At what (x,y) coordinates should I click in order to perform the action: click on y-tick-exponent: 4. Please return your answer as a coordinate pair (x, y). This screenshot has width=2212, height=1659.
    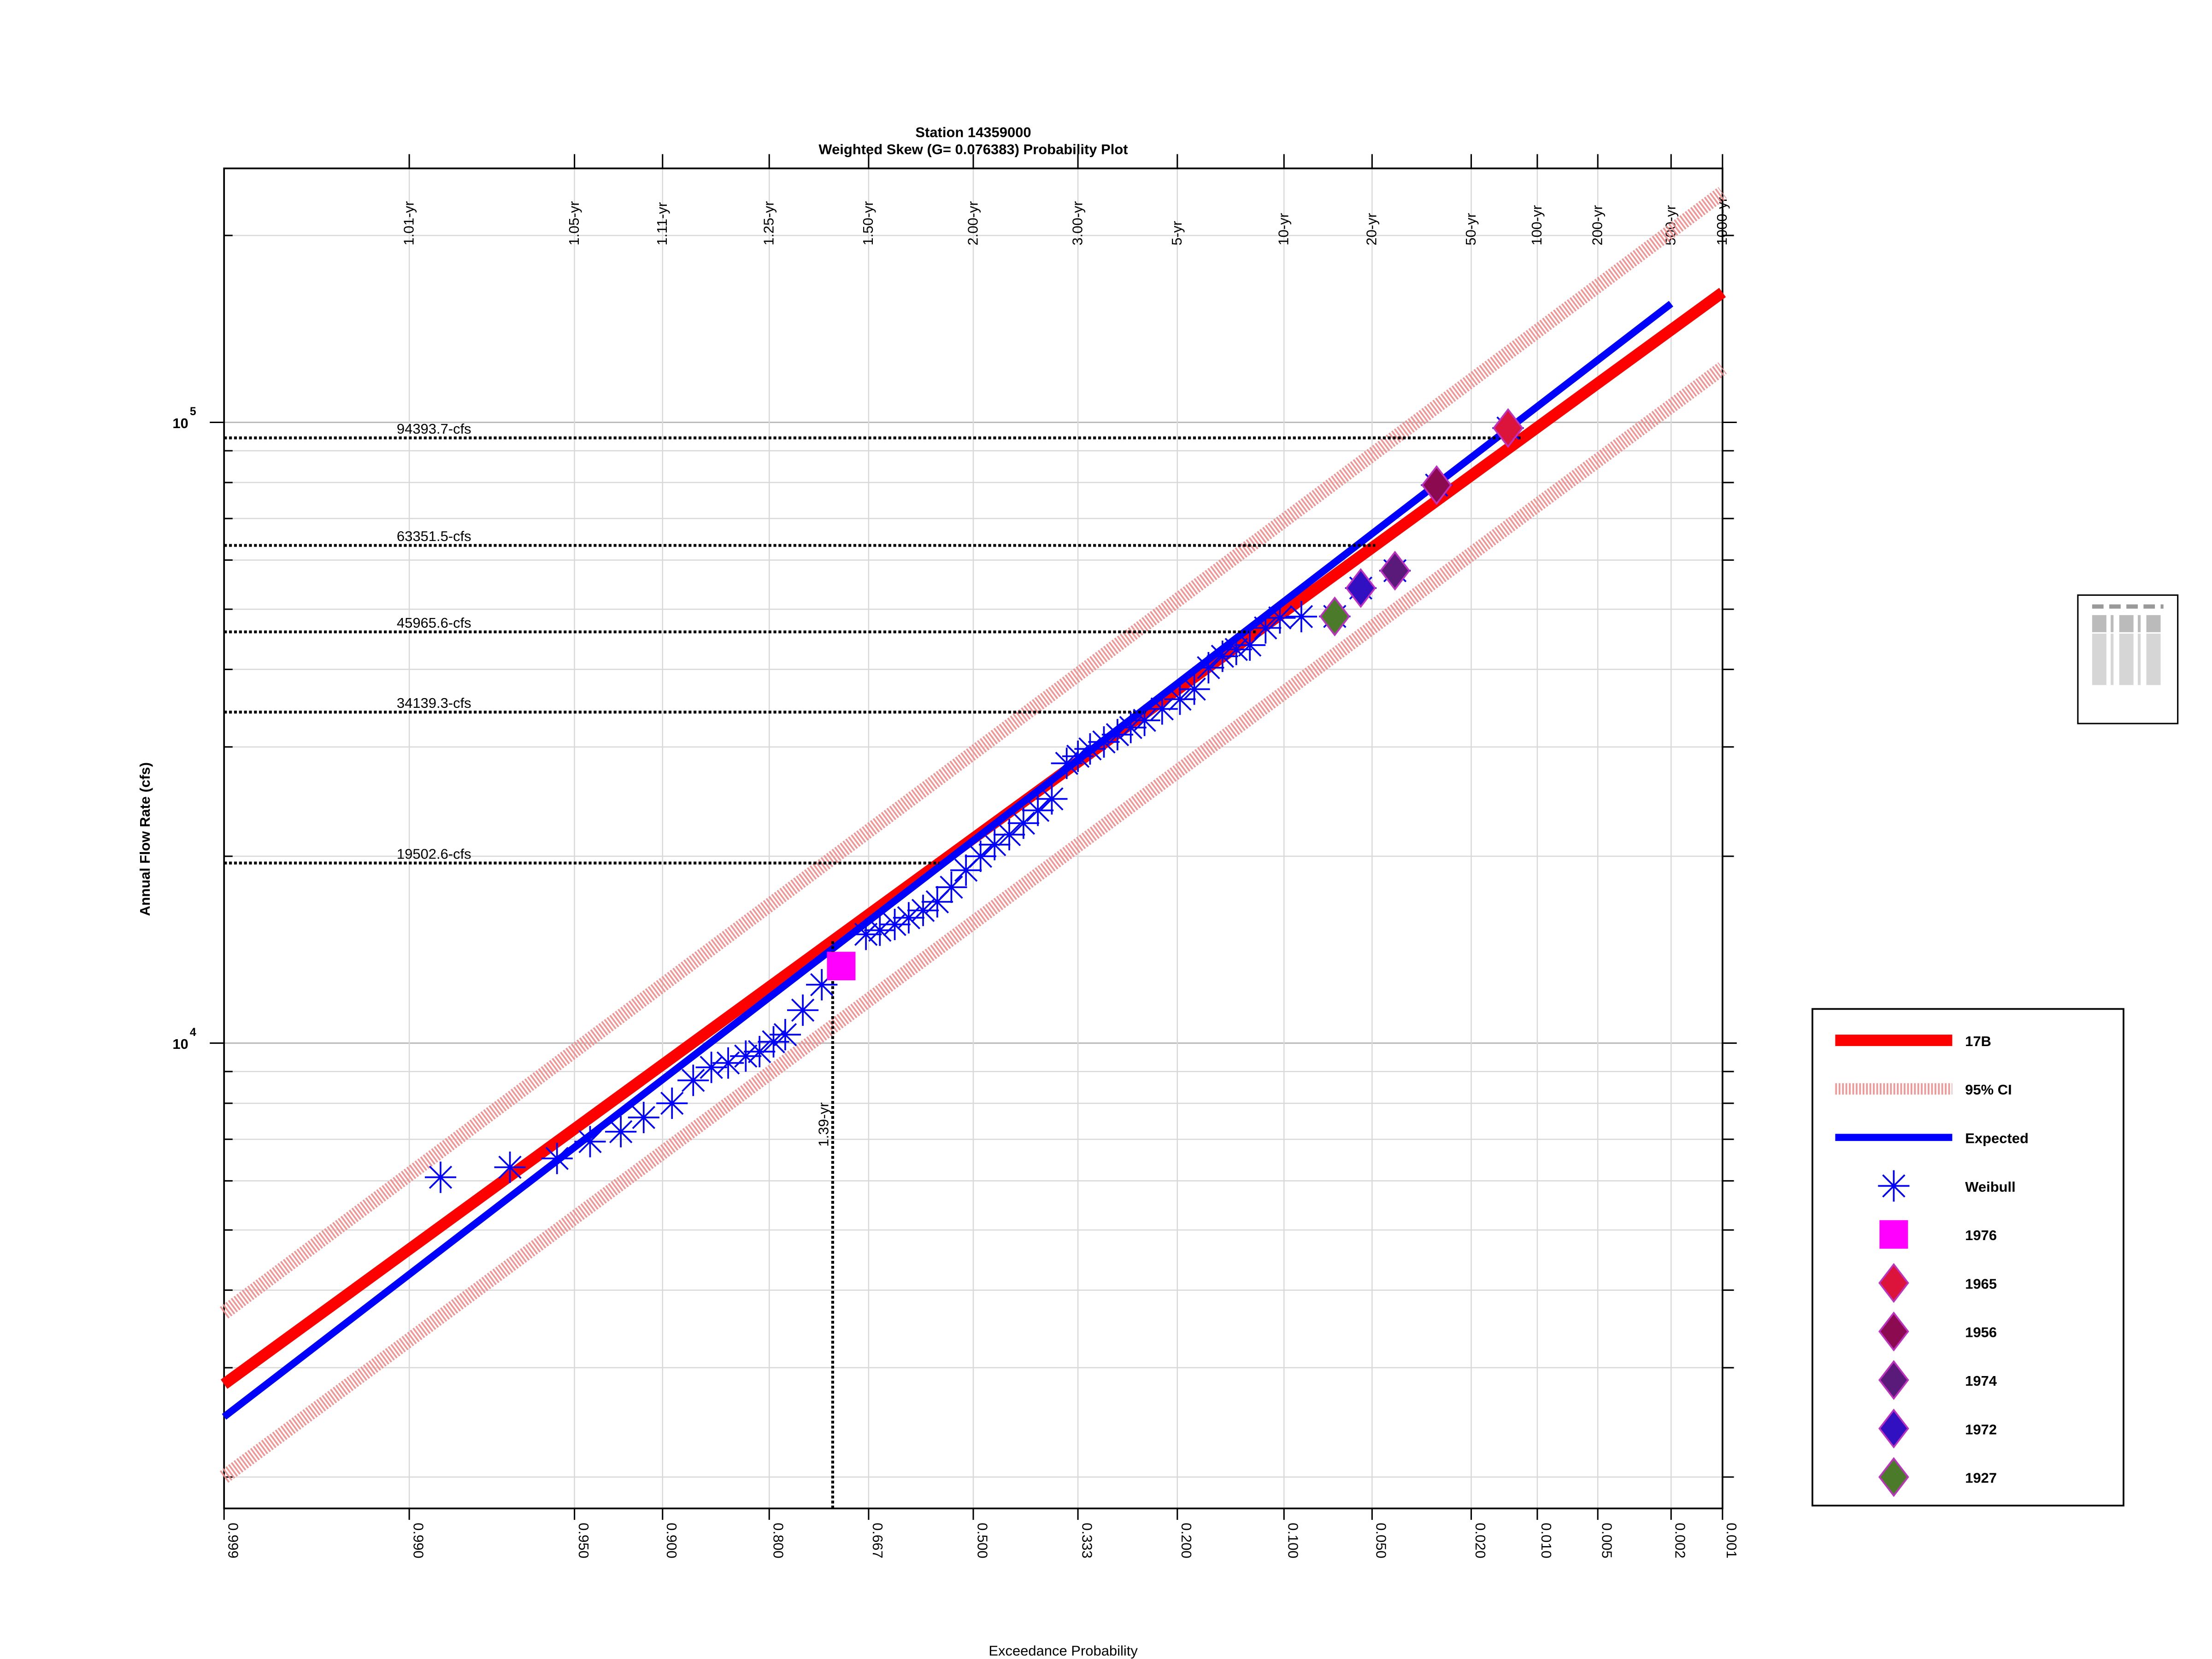
    Looking at the image, I should click on (193, 1032).